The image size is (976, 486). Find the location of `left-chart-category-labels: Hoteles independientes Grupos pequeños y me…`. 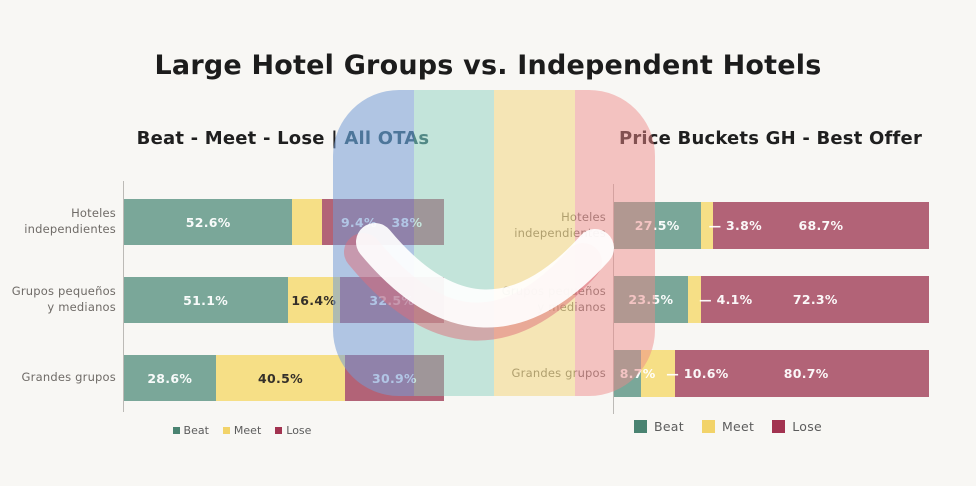

left-chart-category-labels: Hoteles independientes Grupos pequeños y me… is located at coordinates (58, 296).